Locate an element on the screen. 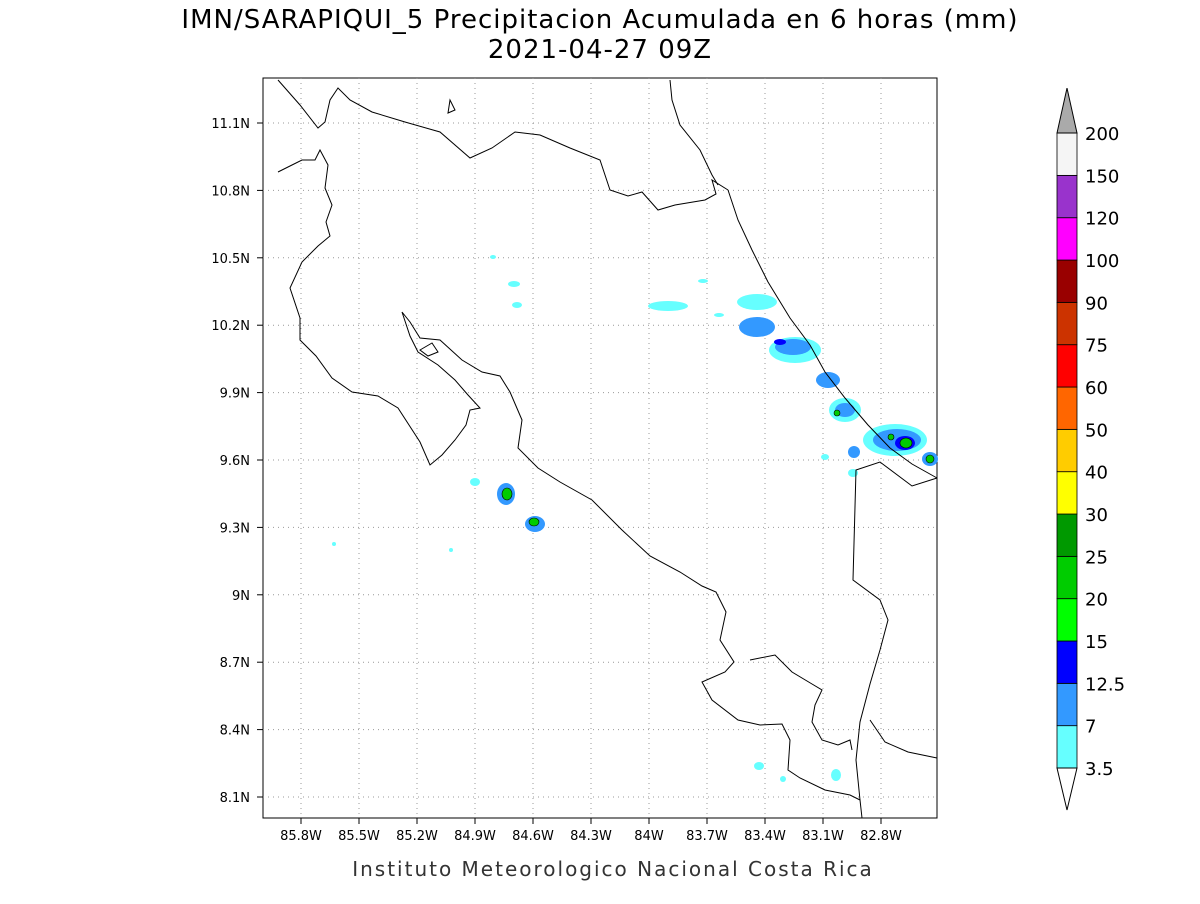 The image size is (1200, 904). y-tick-label: 11.1N is located at coordinates (230, 124).